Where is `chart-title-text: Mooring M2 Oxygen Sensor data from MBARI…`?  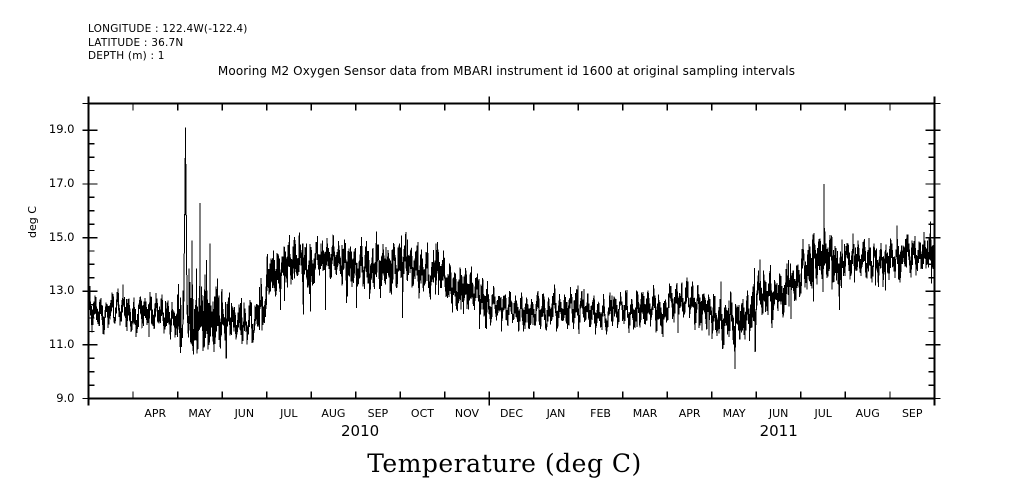 chart-title-text: Mooring M2 Oxygen Sensor data from MBARI… is located at coordinates (506, 71).